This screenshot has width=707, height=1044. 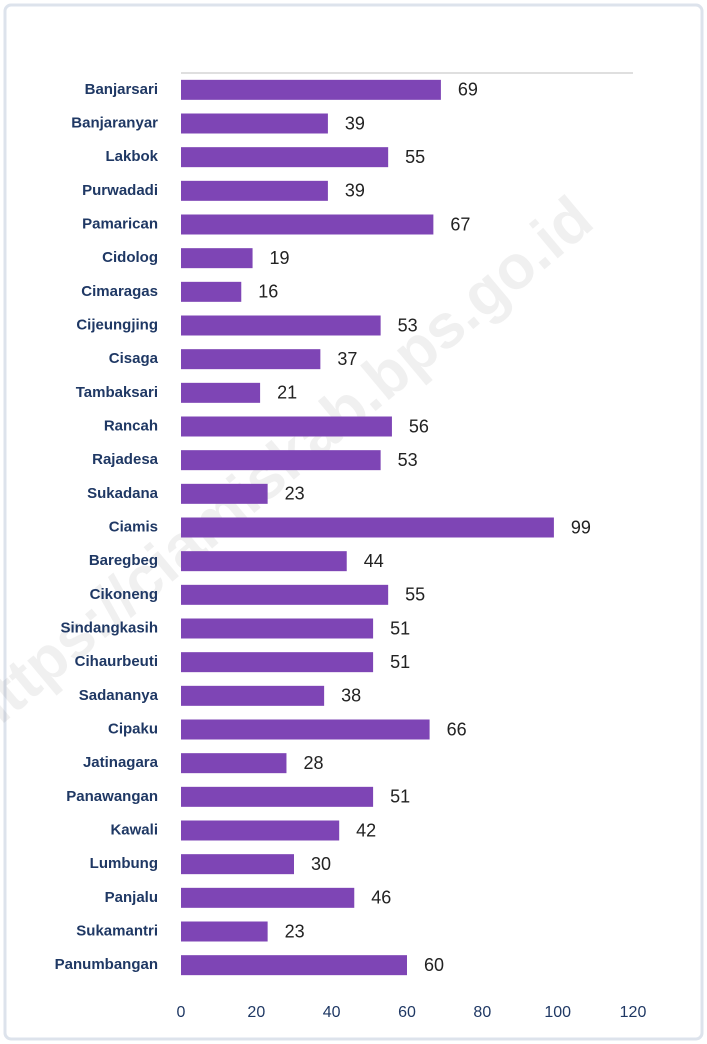 What do you see at coordinates (468, 90) in the screenshot?
I see `value-label: 69` at bounding box center [468, 90].